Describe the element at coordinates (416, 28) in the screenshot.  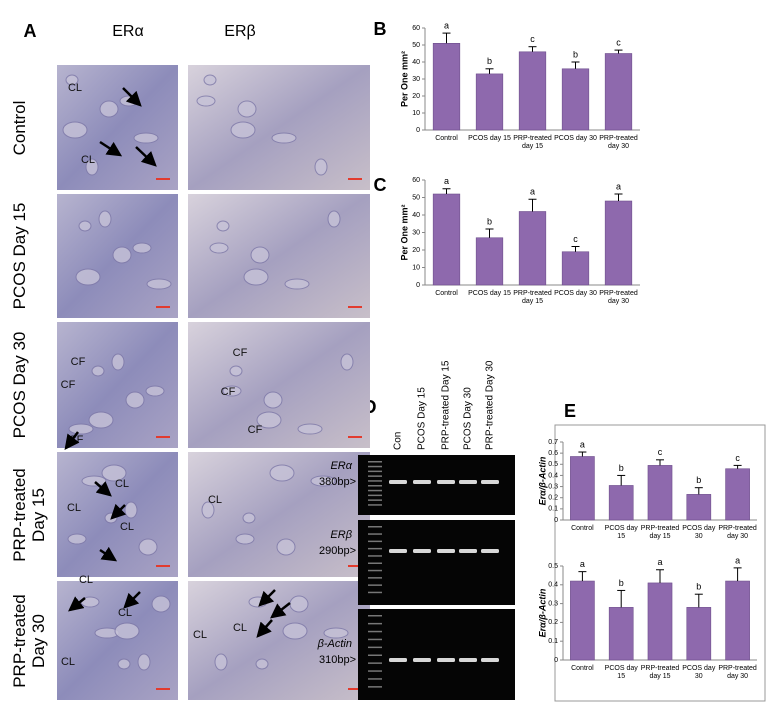
I see `y-tick-label: 60` at that location.